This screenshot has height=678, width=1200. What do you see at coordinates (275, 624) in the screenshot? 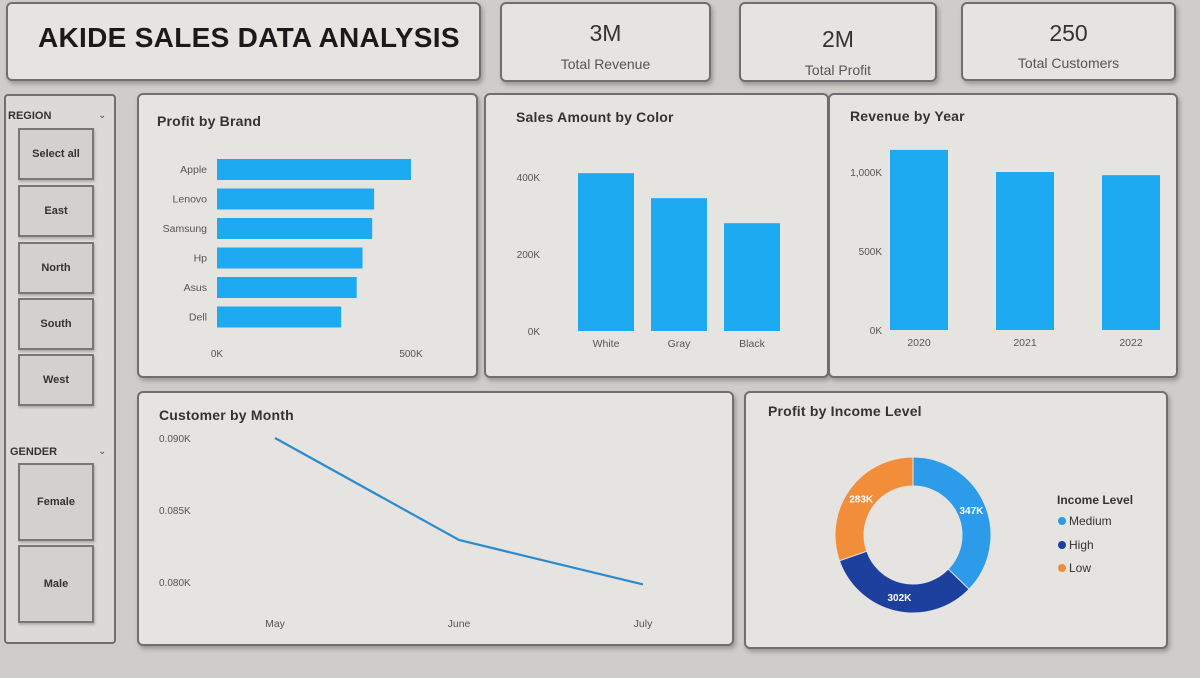
I see `x-tick-label: May` at bounding box center [275, 624].